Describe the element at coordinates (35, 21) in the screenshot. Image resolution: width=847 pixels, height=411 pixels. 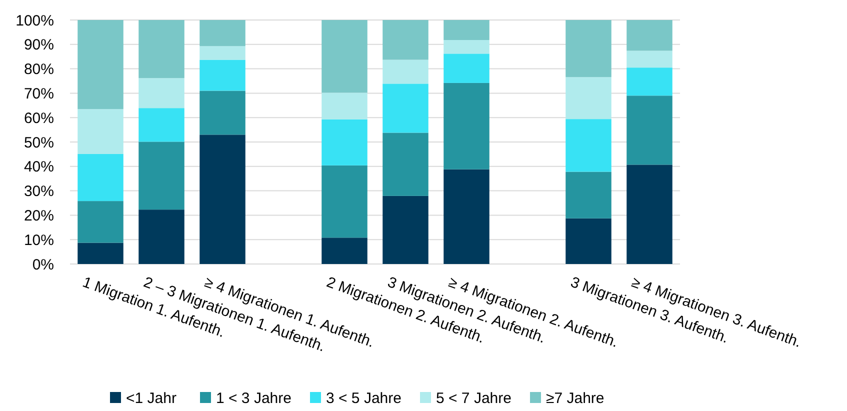
I see `y-tick-label: 100%` at that location.